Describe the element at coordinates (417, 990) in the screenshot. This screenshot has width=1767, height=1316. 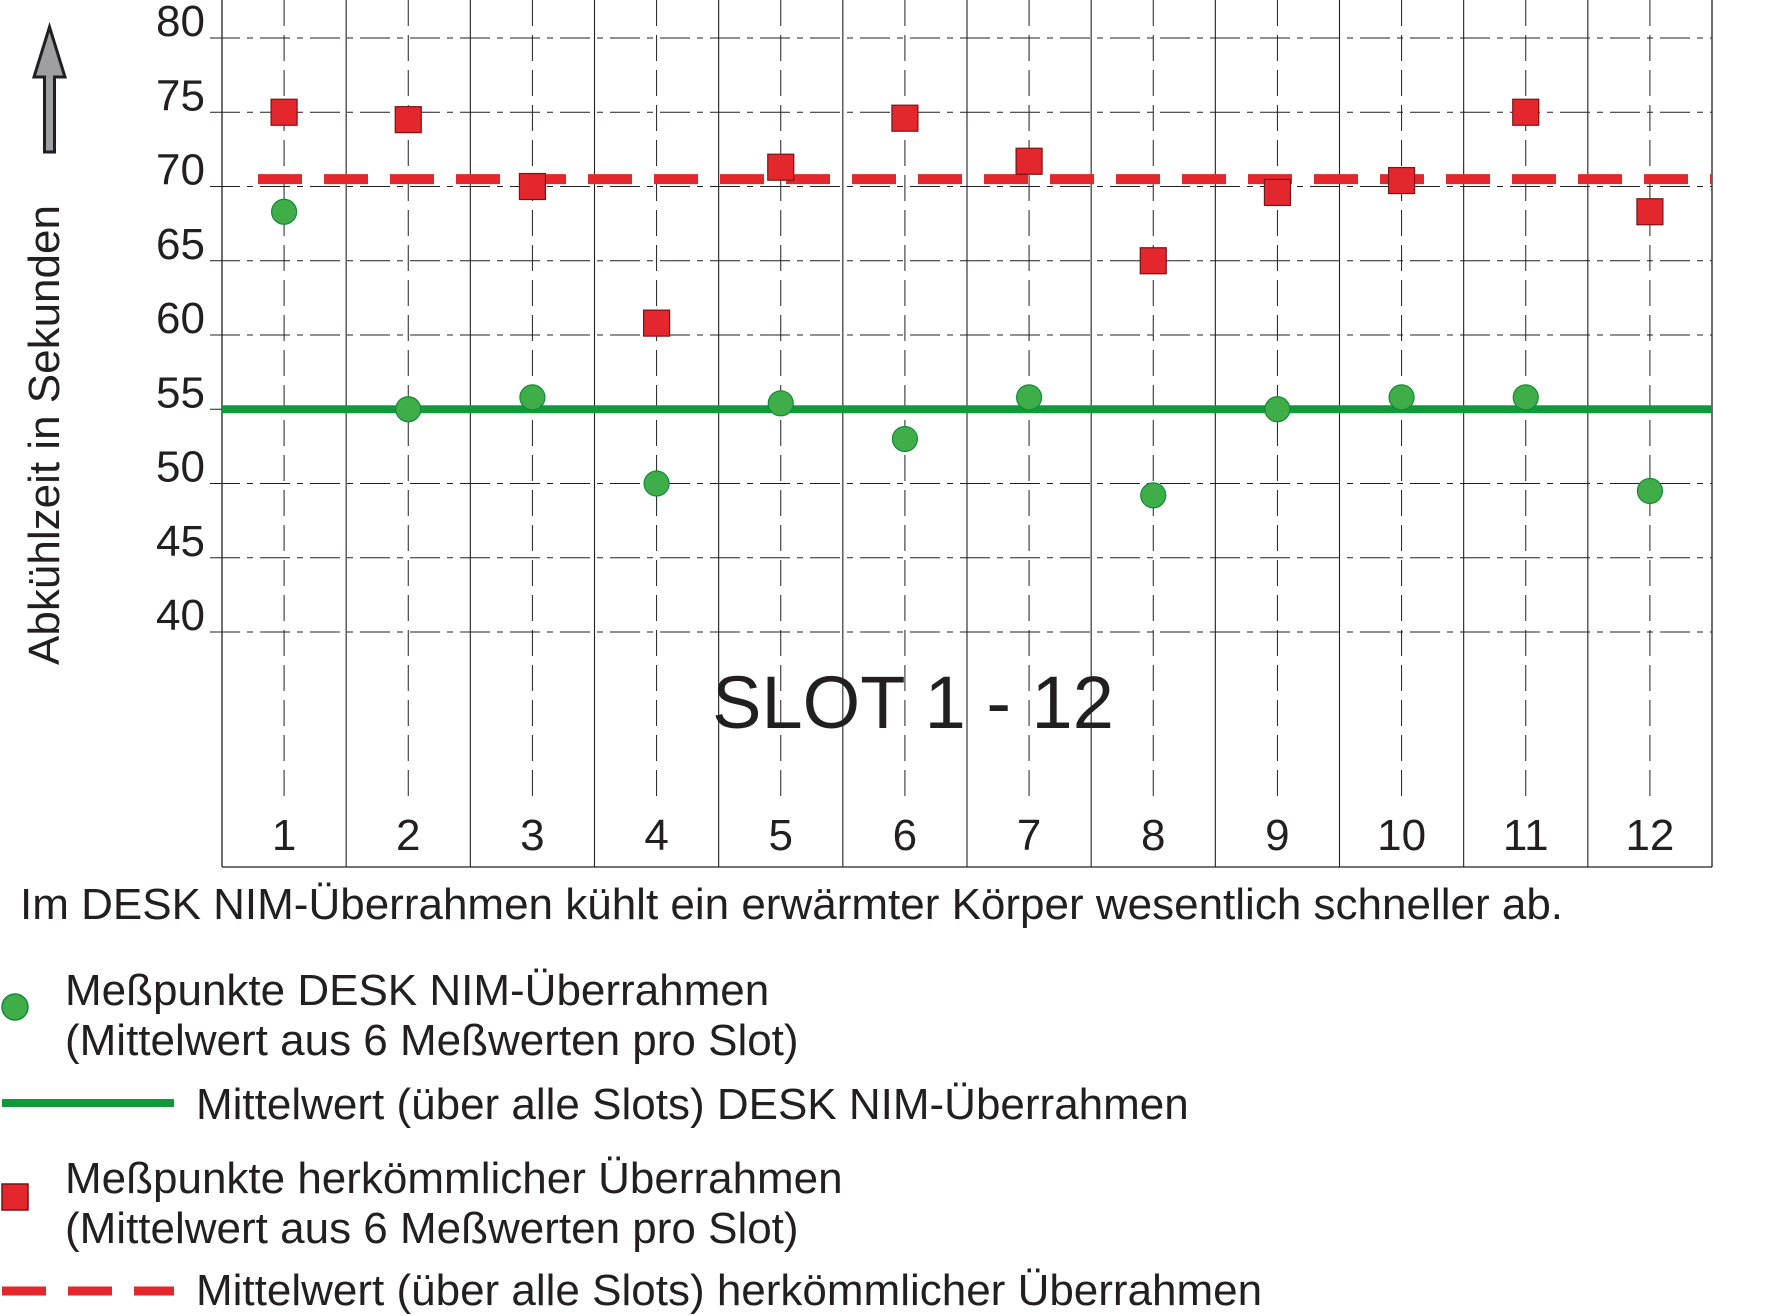
I see `legend-label-green-points-line1: Meßpunkte DESK NIM-Überrahmen` at that location.